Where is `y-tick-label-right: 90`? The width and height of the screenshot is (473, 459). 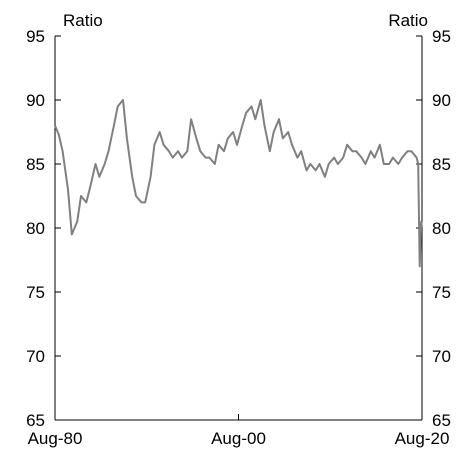
y-tick-label-right: 90 is located at coordinates (441, 100).